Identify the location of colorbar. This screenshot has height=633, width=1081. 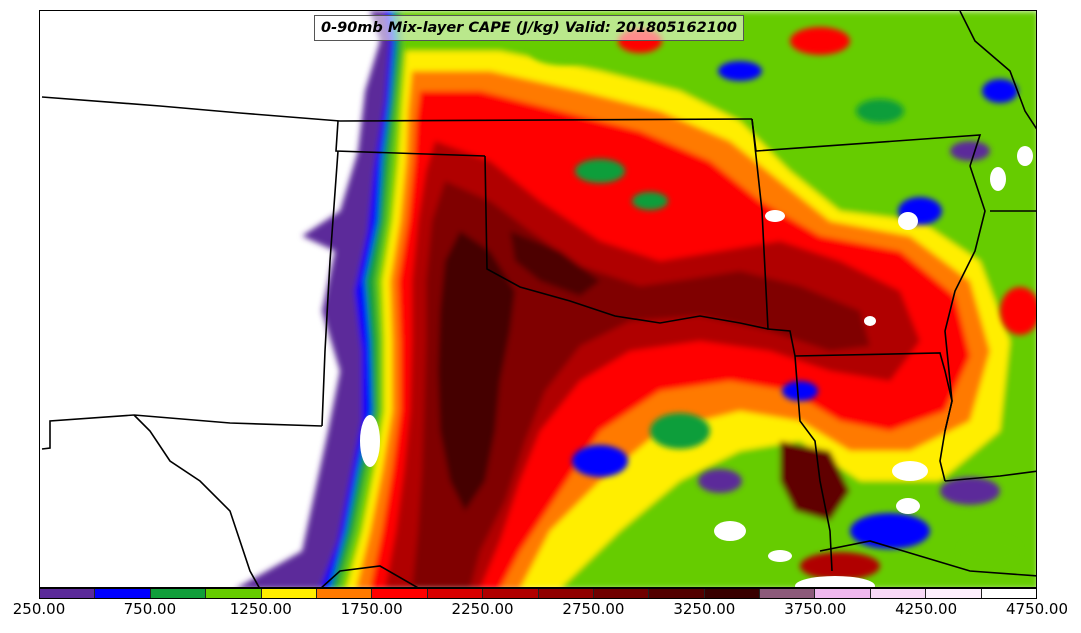
(538, 593).